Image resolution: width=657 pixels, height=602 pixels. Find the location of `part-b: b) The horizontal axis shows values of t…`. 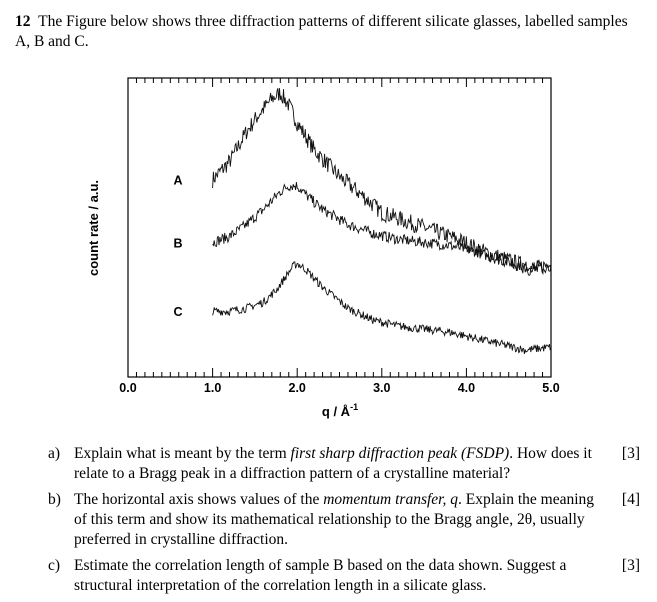

part-b: b) The horizontal axis shows values of t… is located at coordinates (344, 520).